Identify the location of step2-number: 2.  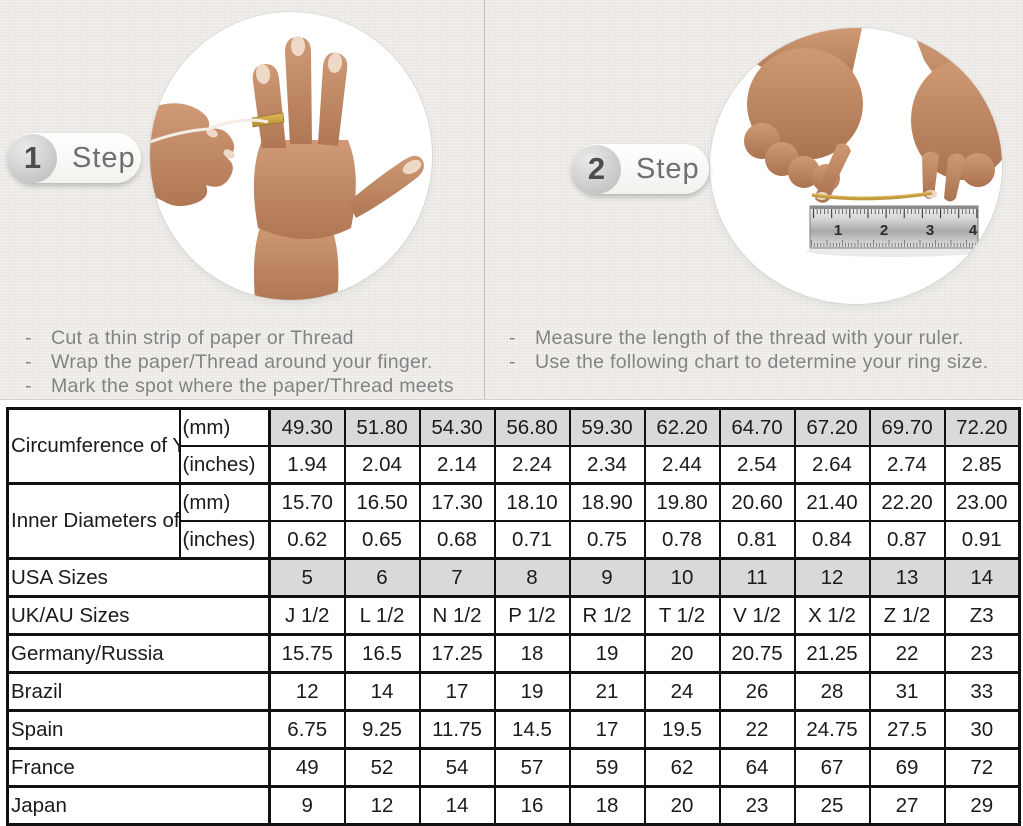
(596, 169).